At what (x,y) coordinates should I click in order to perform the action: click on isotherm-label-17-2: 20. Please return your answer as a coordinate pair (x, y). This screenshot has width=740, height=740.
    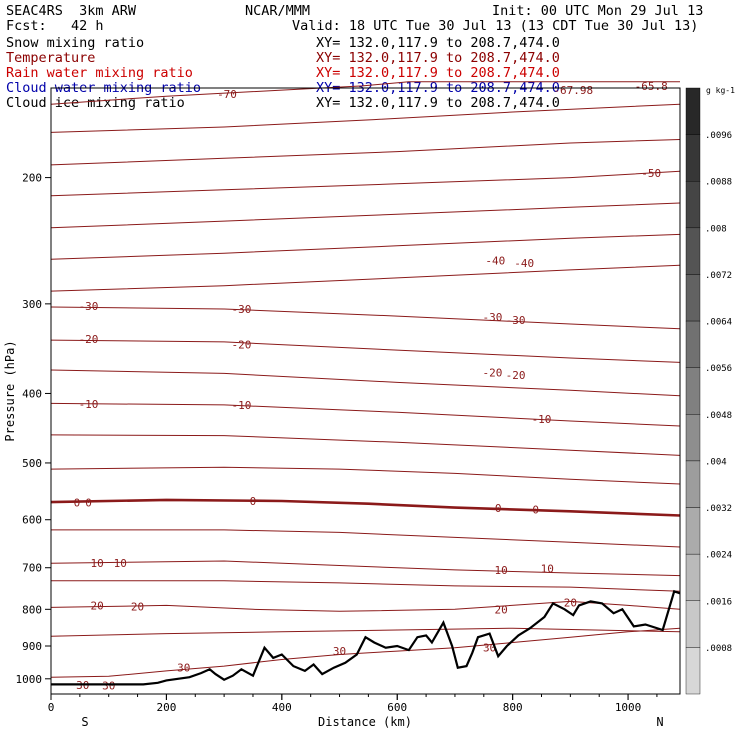
    Looking at the image, I should click on (500, 609).